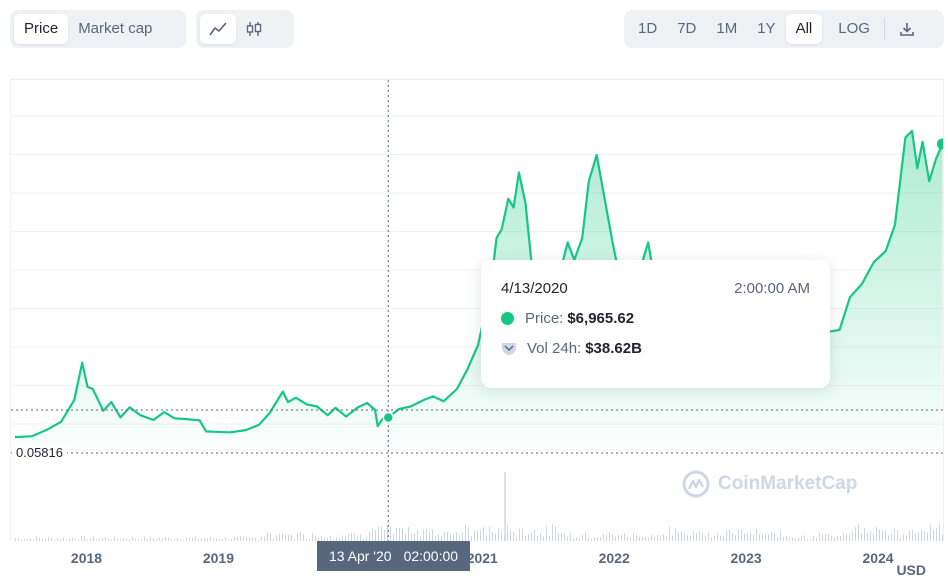 The image size is (948, 581). Describe the element at coordinates (687, 28) in the screenshot. I see `range-7d: 7D` at that location.